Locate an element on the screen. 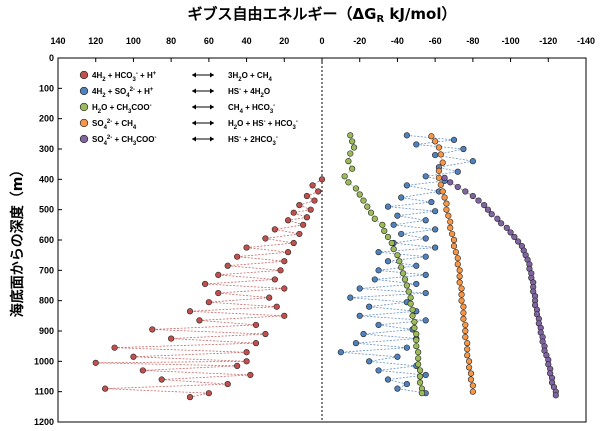  y-tick-label: 400 is located at coordinates (46, 179).